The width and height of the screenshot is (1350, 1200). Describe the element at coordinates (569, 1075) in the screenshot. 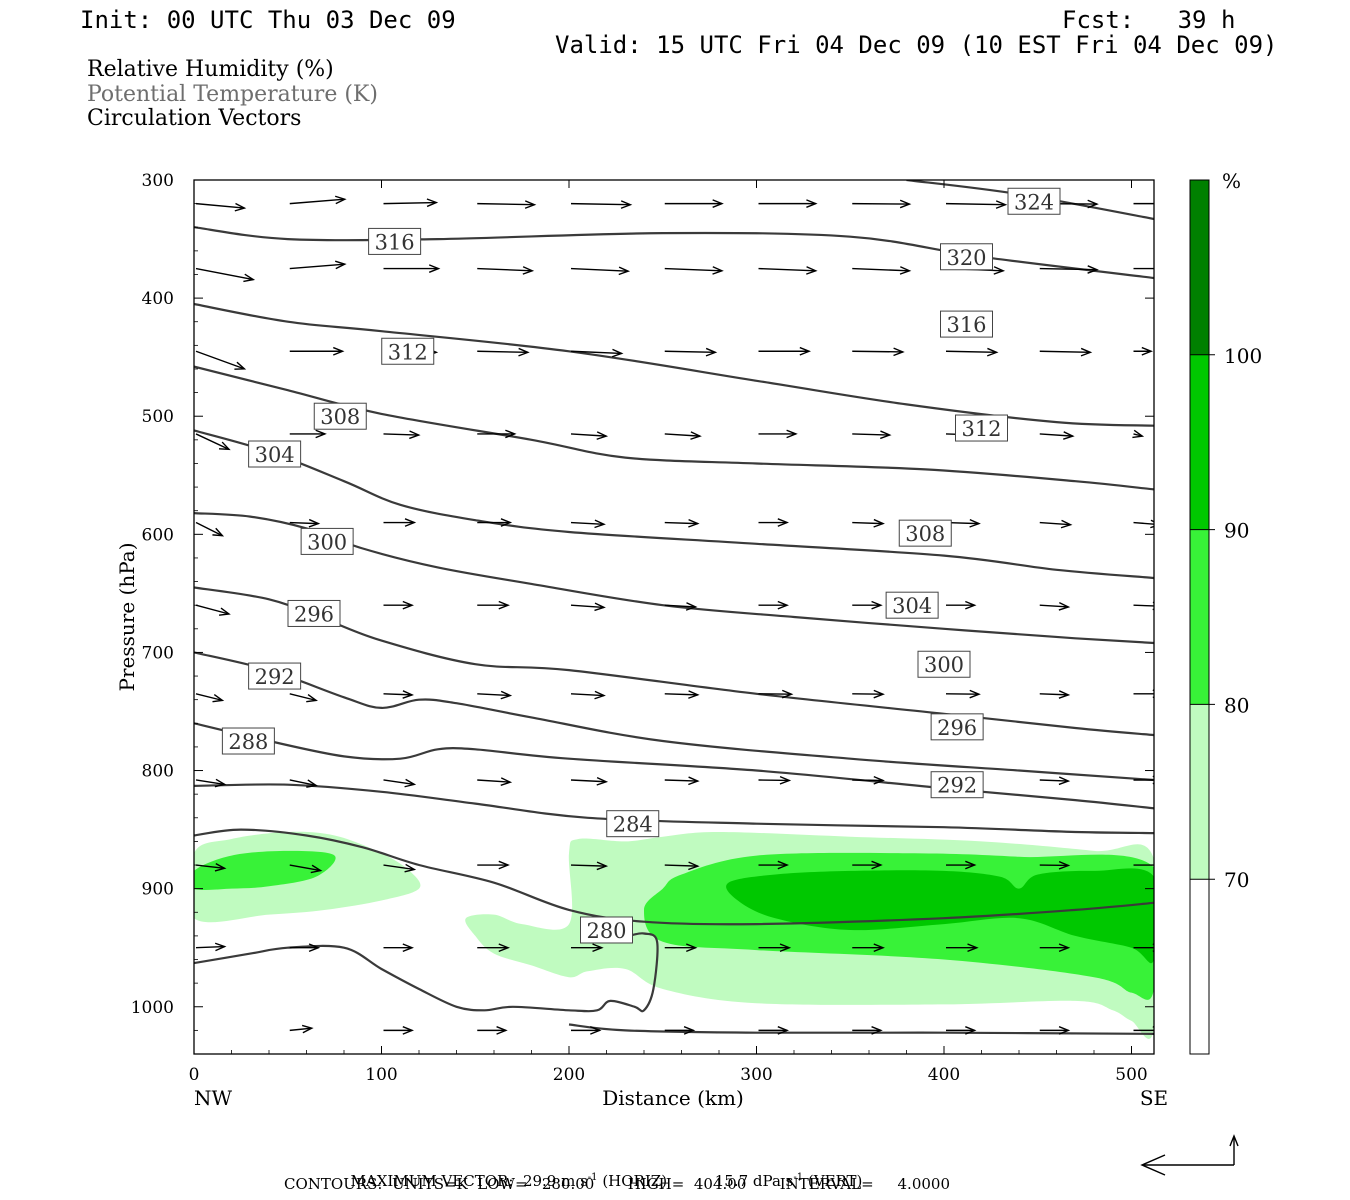

I see `x-tick-label: 200` at that location.